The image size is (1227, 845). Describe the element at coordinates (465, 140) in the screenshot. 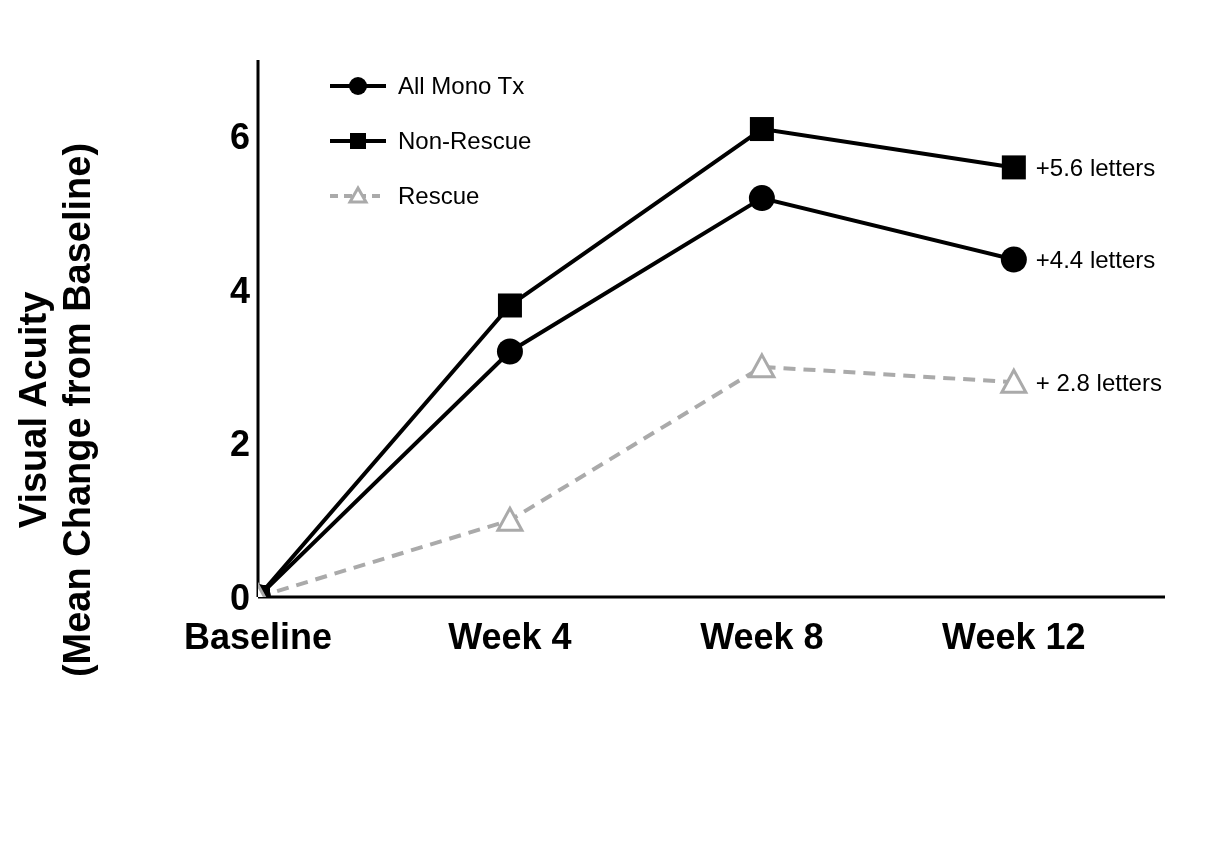

I see `legend-label: Non-Rescue` at that location.